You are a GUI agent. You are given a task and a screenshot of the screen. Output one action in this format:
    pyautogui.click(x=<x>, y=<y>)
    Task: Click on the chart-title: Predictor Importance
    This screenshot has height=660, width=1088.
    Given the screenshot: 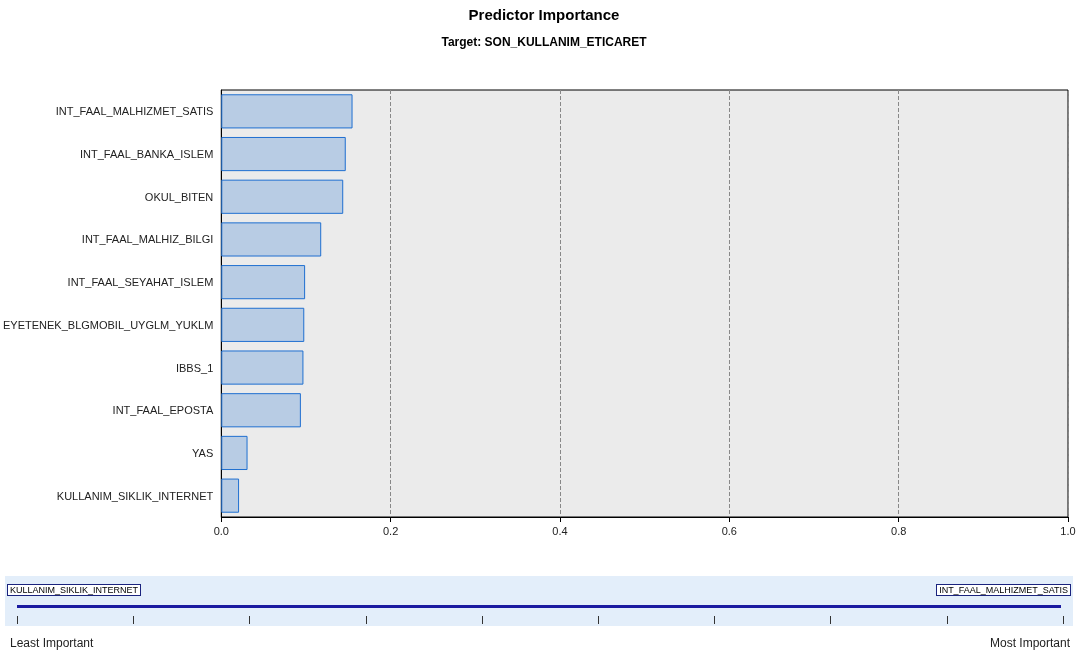 What is the action you would take?
    pyautogui.click(x=544, y=14)
    